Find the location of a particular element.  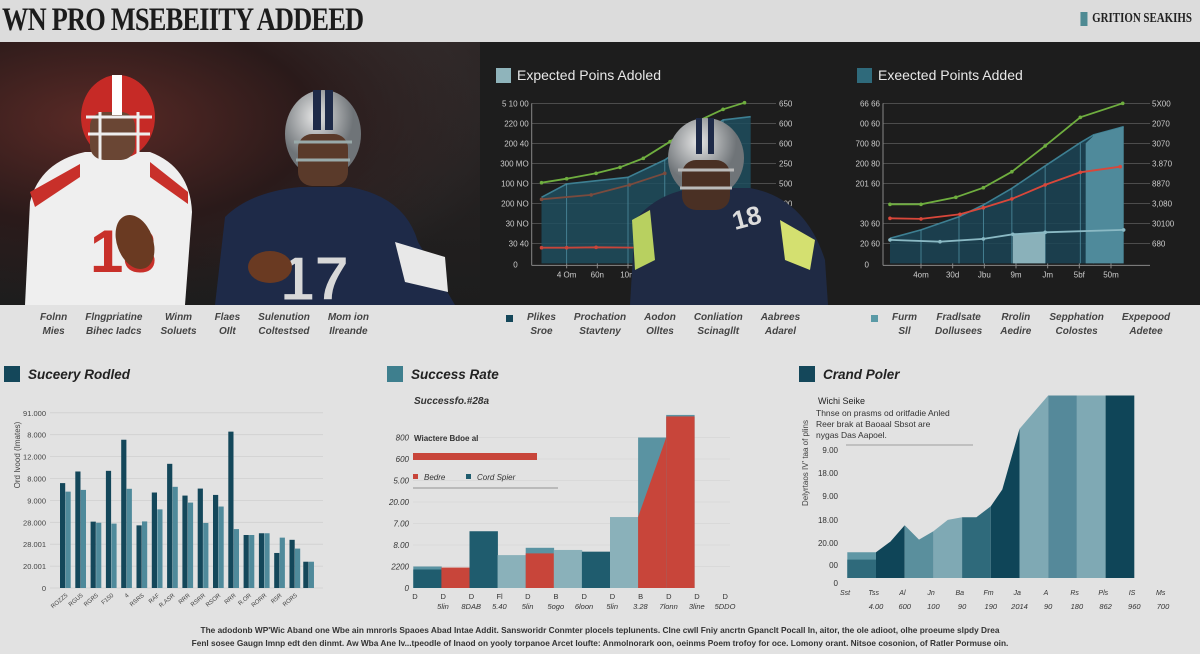

legend-label: Aodon is located at coordinates (660, 317).